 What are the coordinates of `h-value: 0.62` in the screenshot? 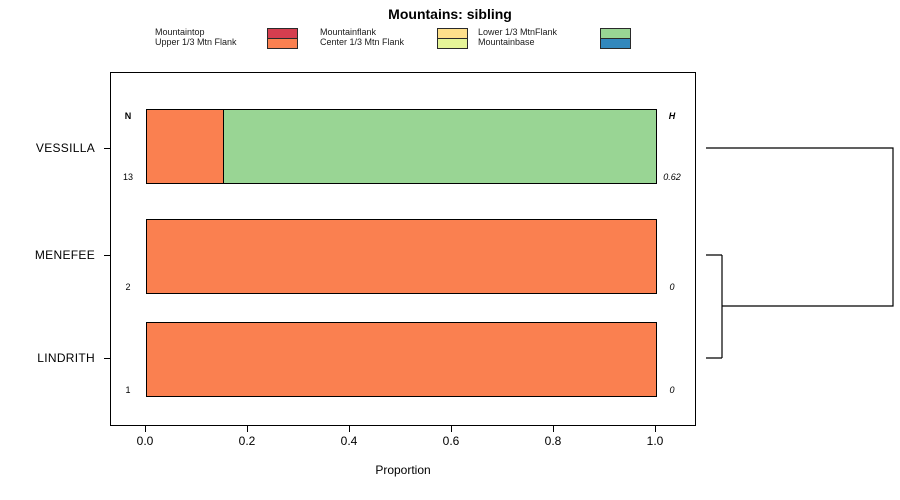 It's located at (672, 177).